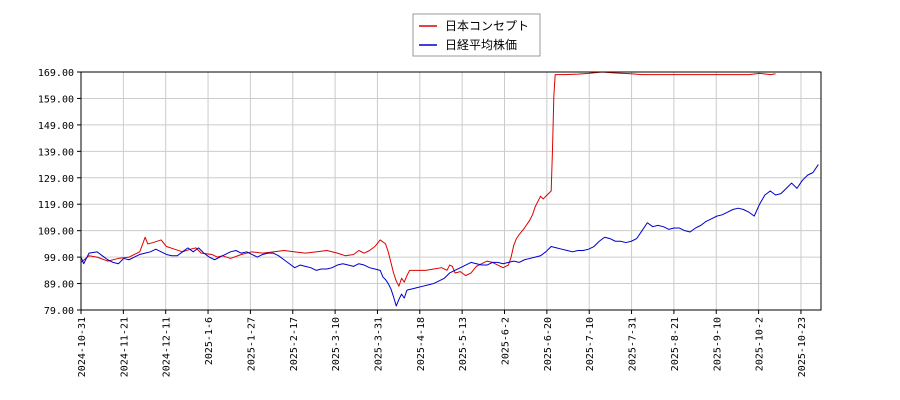 The width and height of the screenshot is (900, 400). I want to click on x-tick-label: 2025-10-23, so click(802, 347).